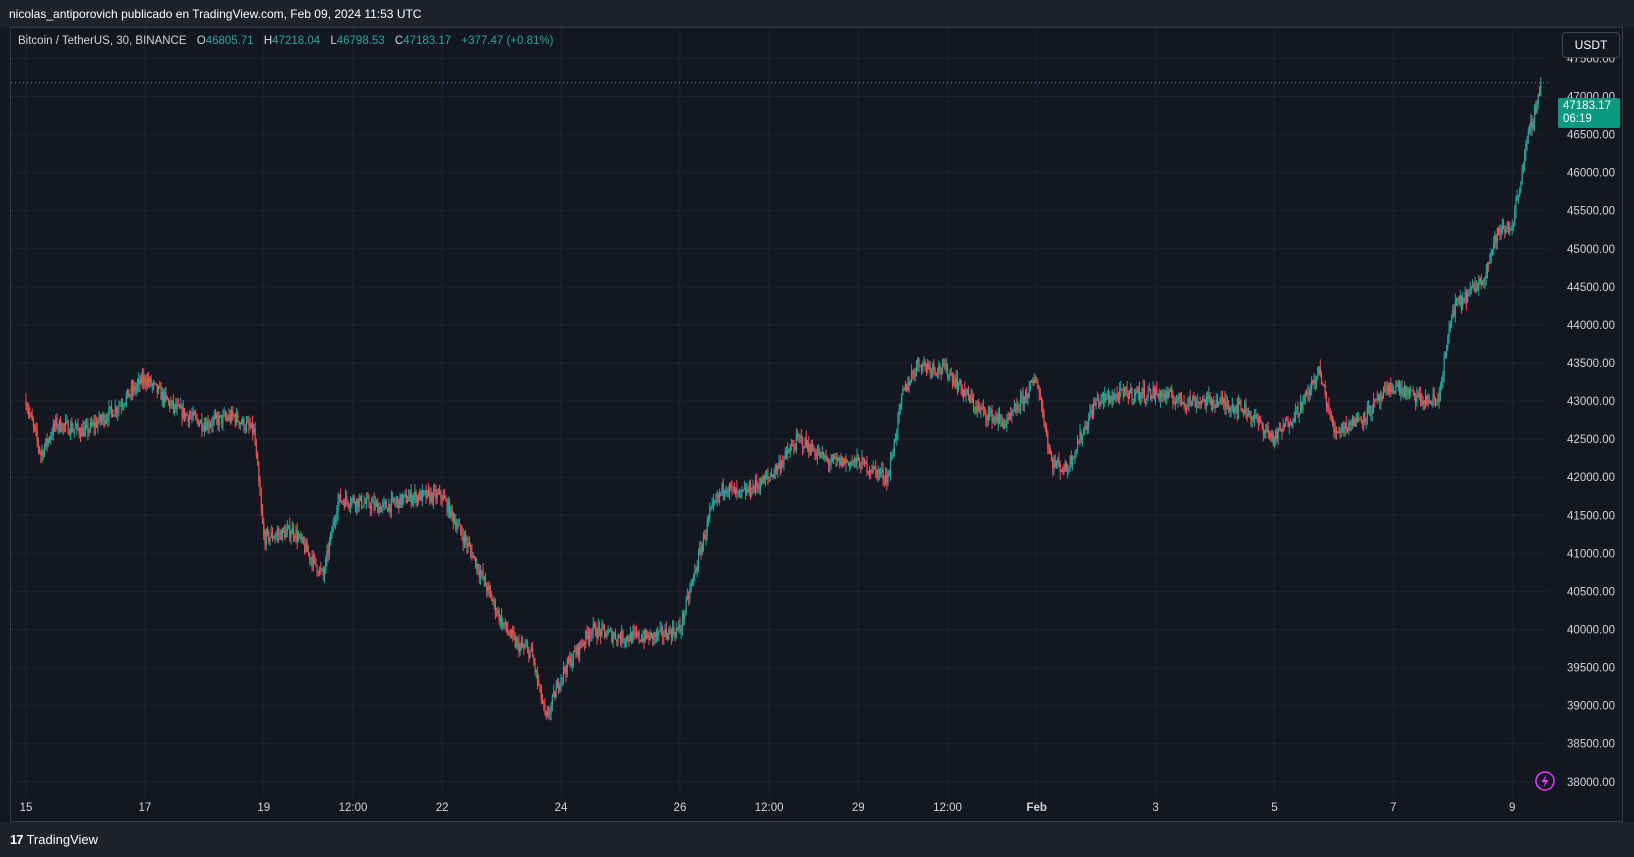  What do you see at coordinates (1155, 808) in the screenshot?
I see `time-tick-label: 3` at bounding box center [1155, 808].